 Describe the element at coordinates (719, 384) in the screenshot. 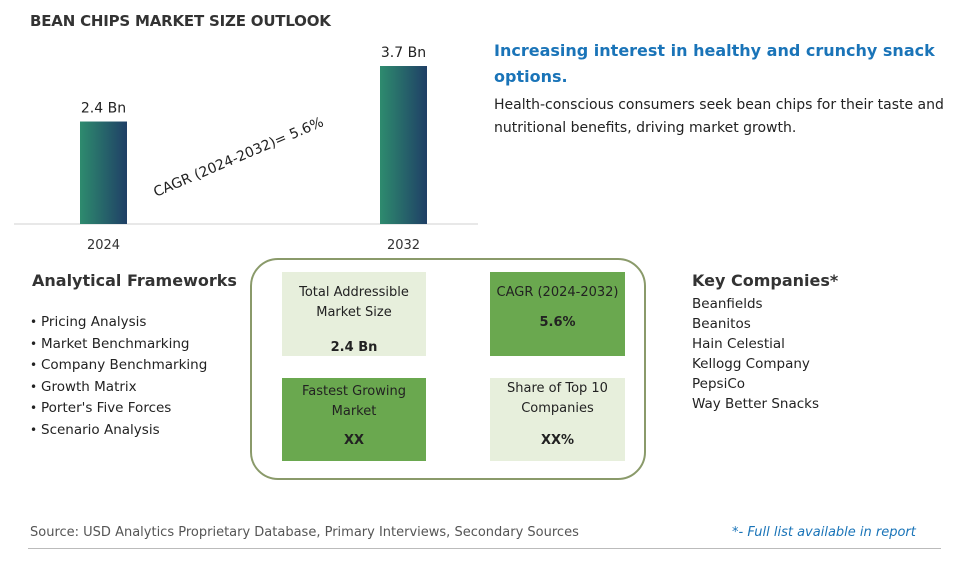

I see `company-item: PepsiCo` at that location.